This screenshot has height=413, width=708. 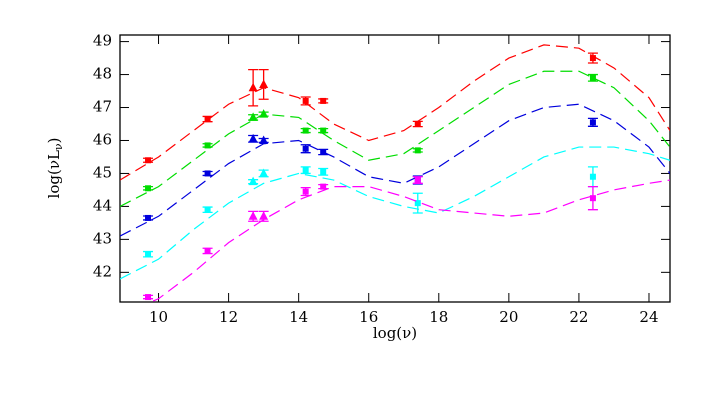 I want to click on x-tick-label: 24, so click(x=648, y=317).